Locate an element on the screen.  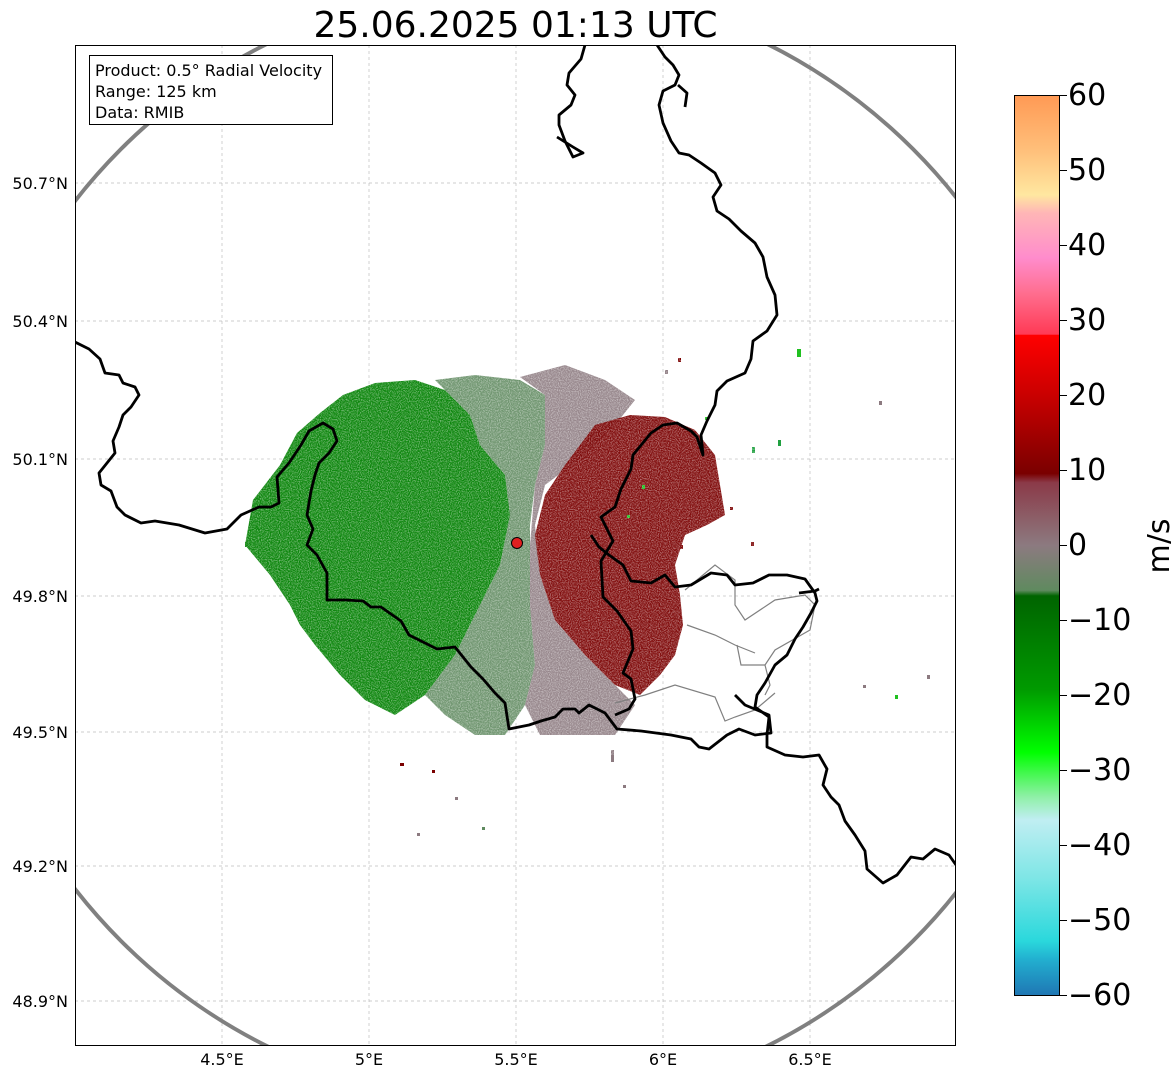
colorbar-gradient is located at coordinates (1037, 545).